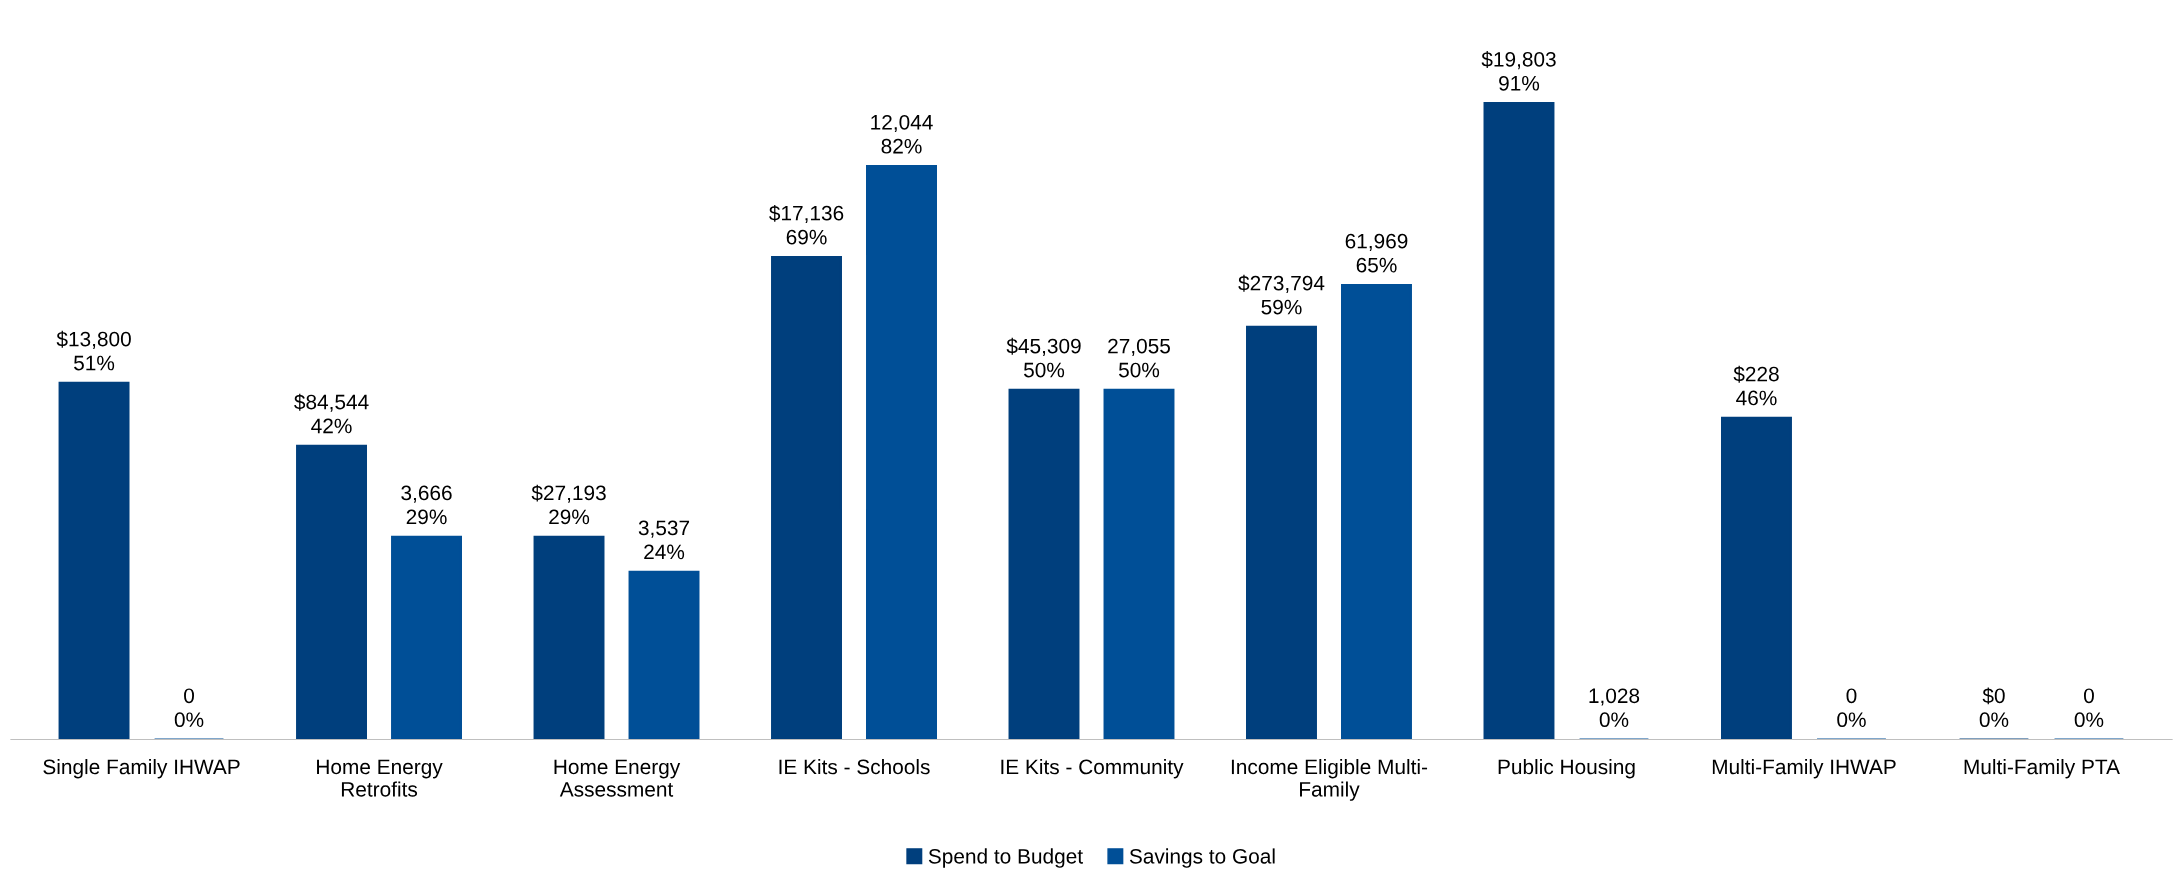  Describe the element at coordinates (1756, 385) in the screenshot. I see `data-label: $228 46%` at that location.